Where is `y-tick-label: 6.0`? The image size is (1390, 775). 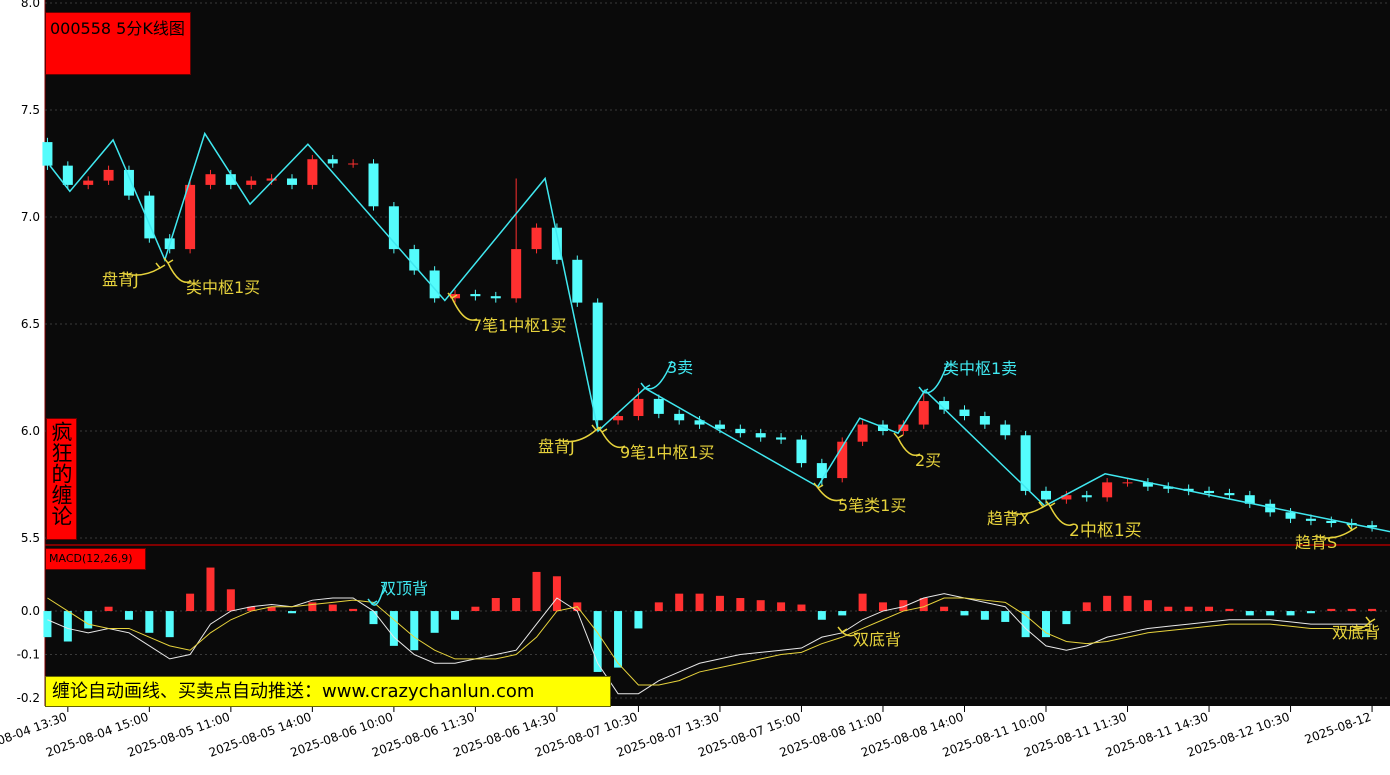
y-tick-label: 6.0 is located at coordinates (30, 431).